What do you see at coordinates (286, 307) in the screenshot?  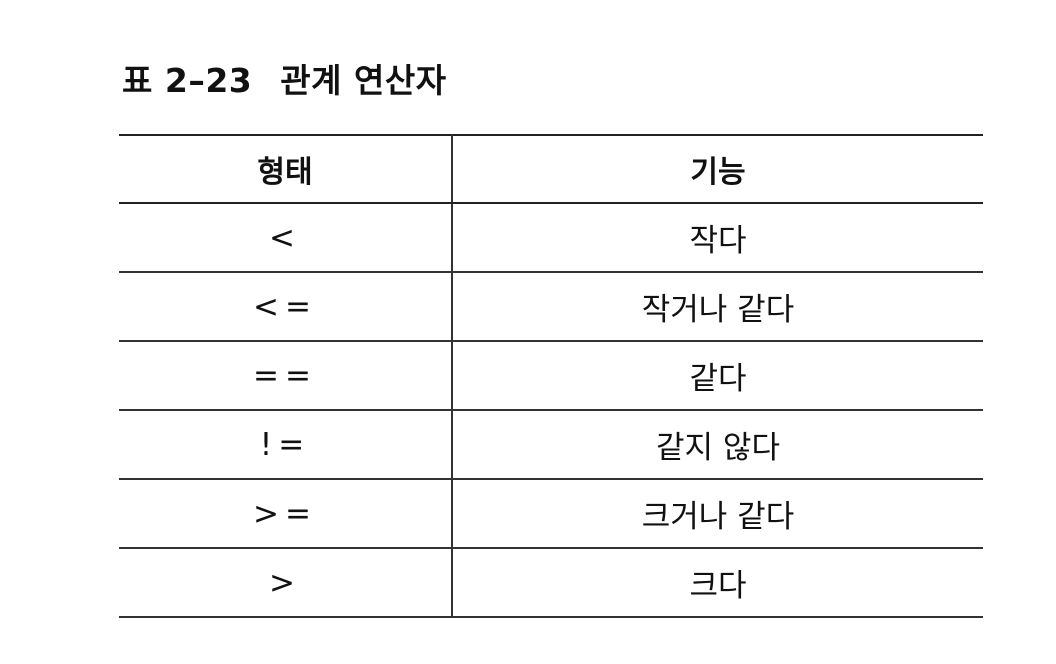 I see `operator-cell: <=` at bounding box center [286, 307].